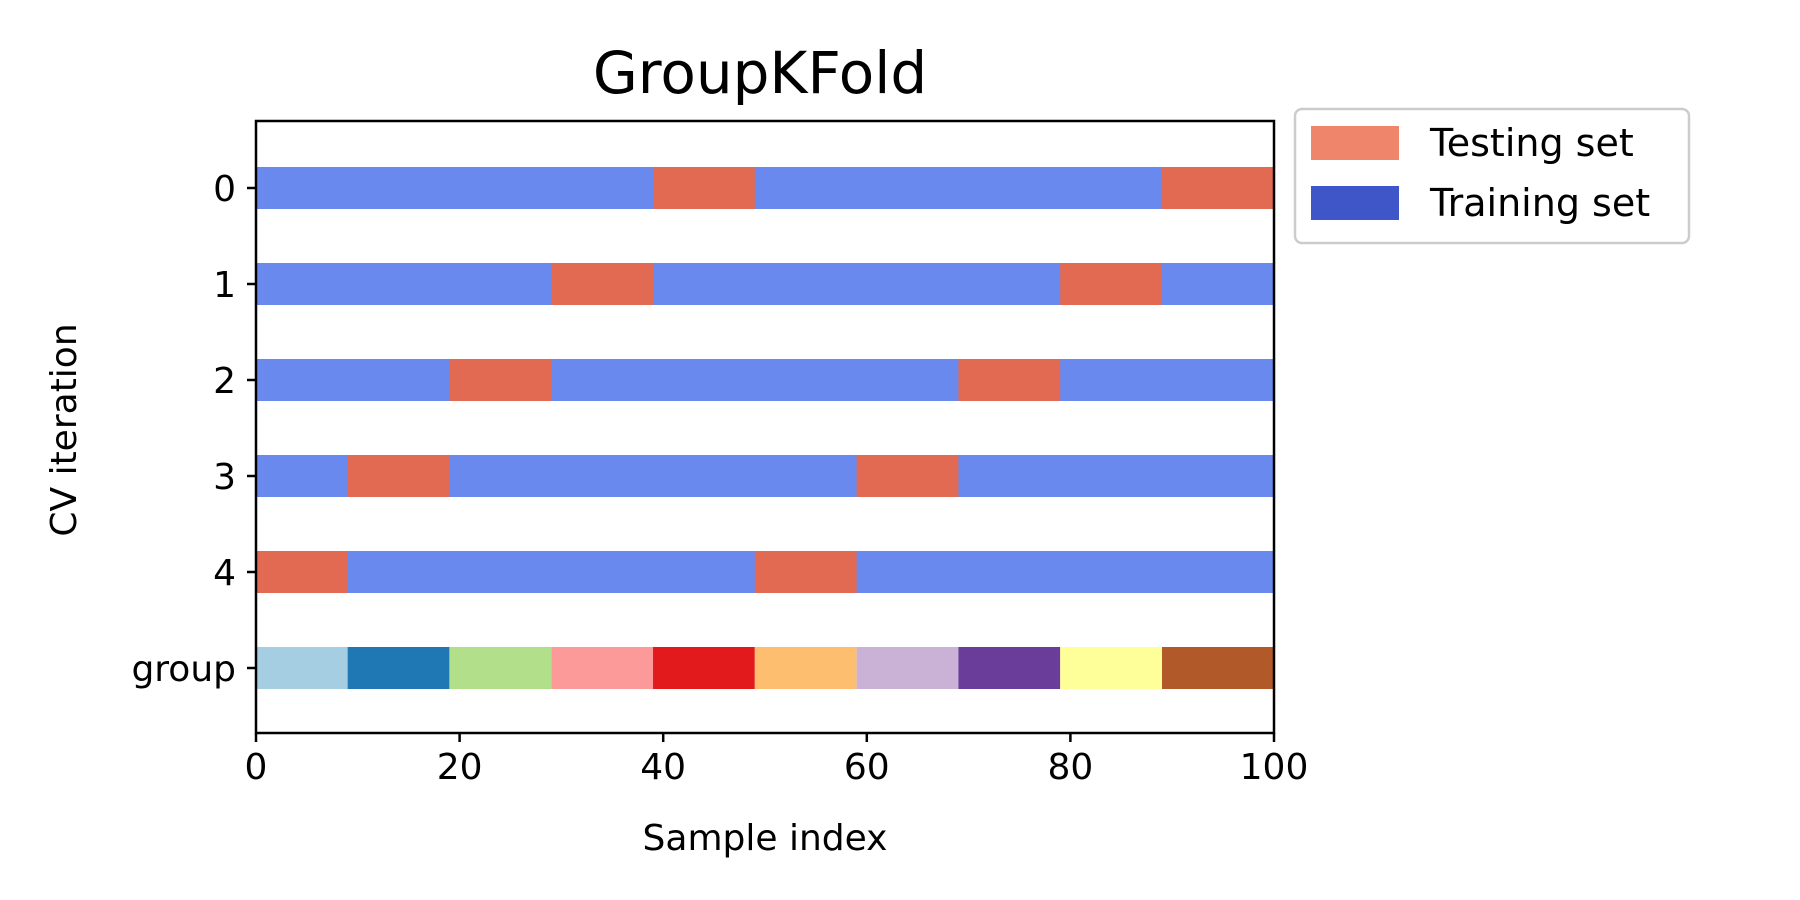 The image size is (1800, 900). I want to click on y-tick-label-2: 2, so click(224, 381).